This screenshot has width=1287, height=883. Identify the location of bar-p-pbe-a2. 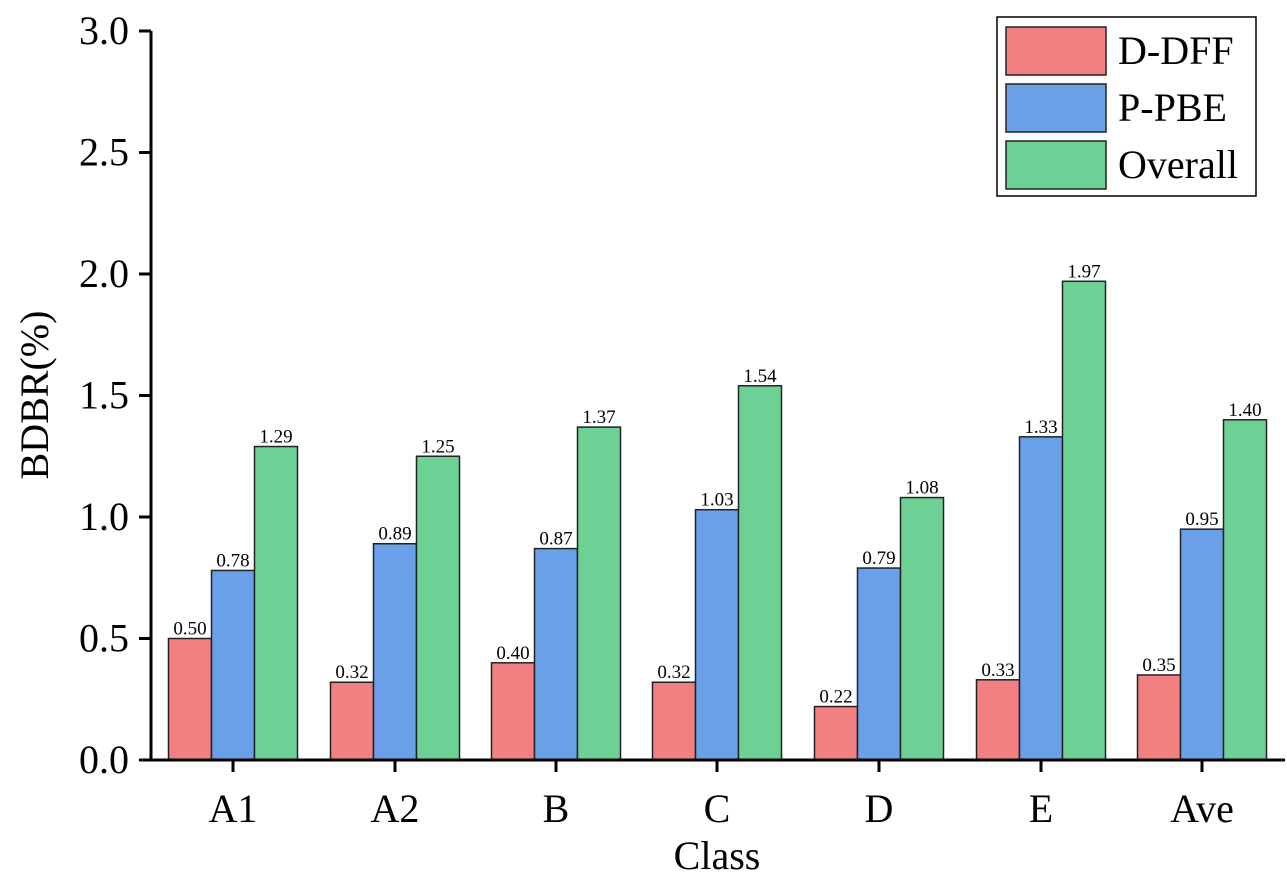
(395, 651).